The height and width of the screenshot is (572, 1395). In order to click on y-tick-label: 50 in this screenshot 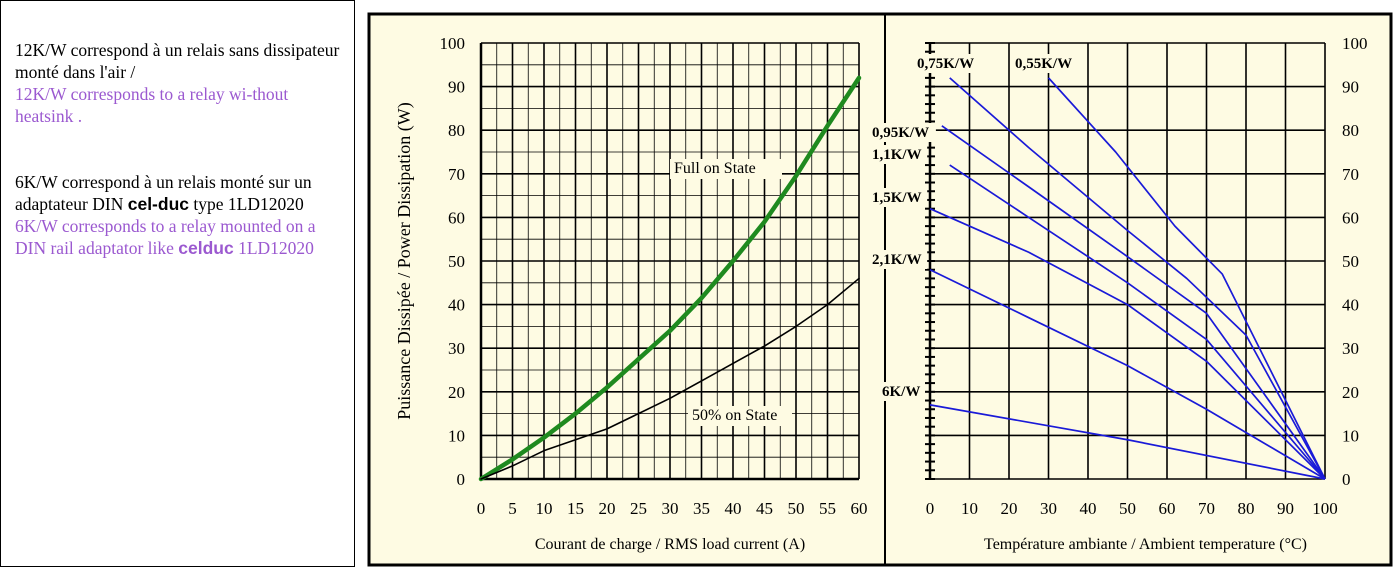, I will do `click(456, 261)`.